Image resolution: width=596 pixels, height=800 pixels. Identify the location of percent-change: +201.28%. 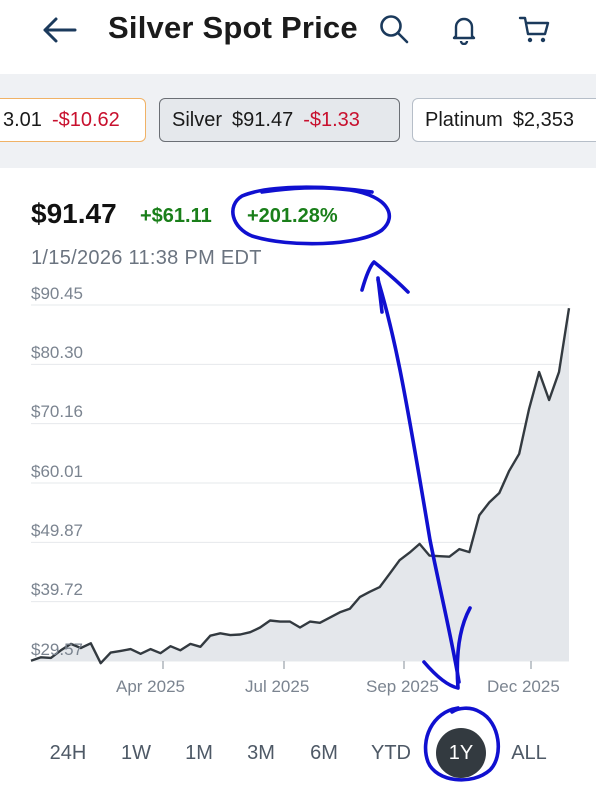
(292, 216).